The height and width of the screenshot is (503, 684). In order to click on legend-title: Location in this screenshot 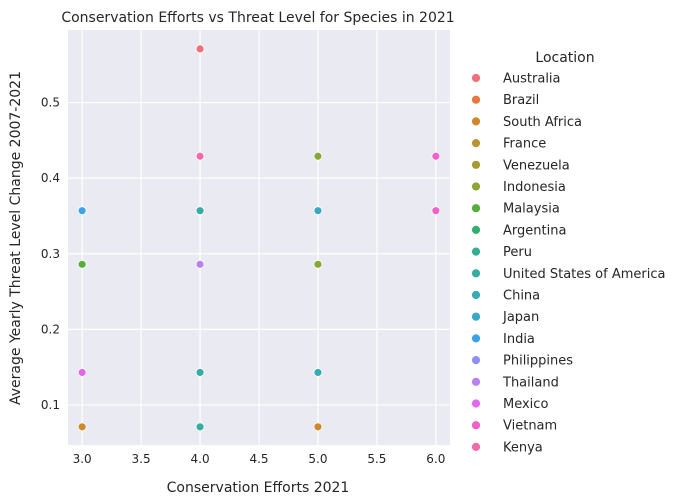, I will do `click(564, 58)`.